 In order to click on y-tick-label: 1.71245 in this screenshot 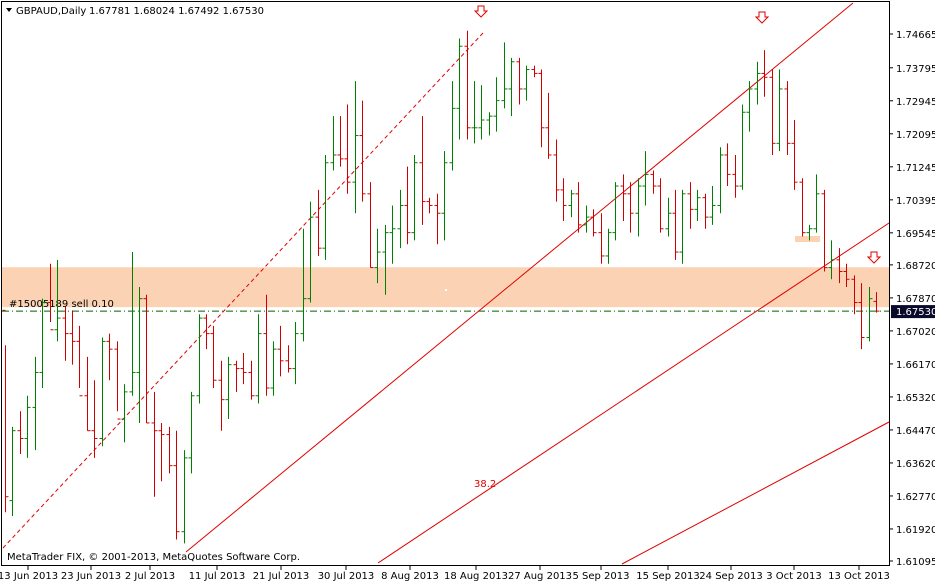, I will do `click(915, 168)`.